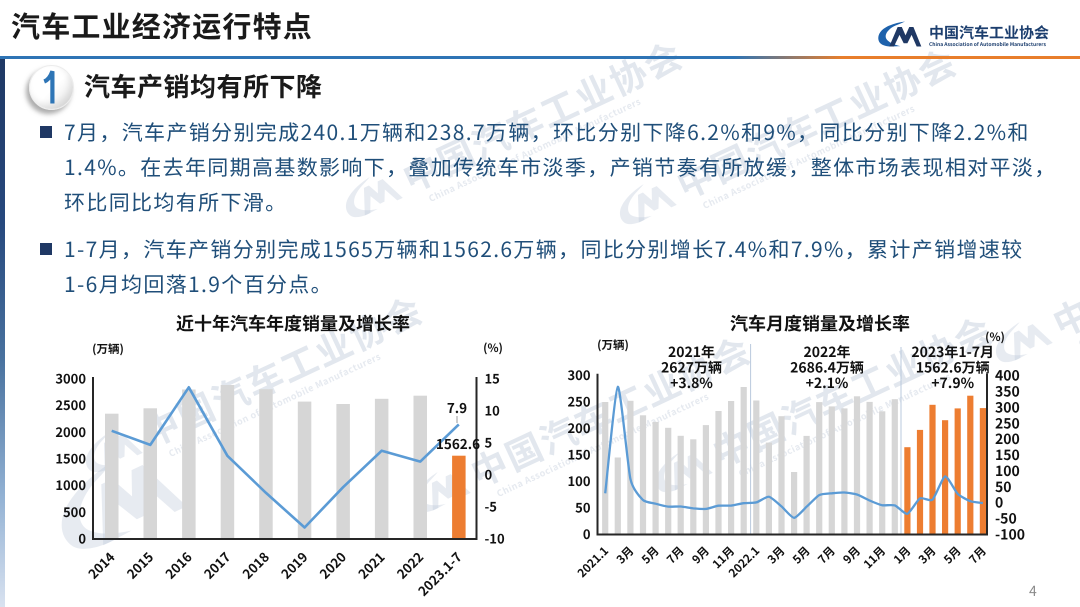  I want to click on svg-text: 2014, so click(100, 564).